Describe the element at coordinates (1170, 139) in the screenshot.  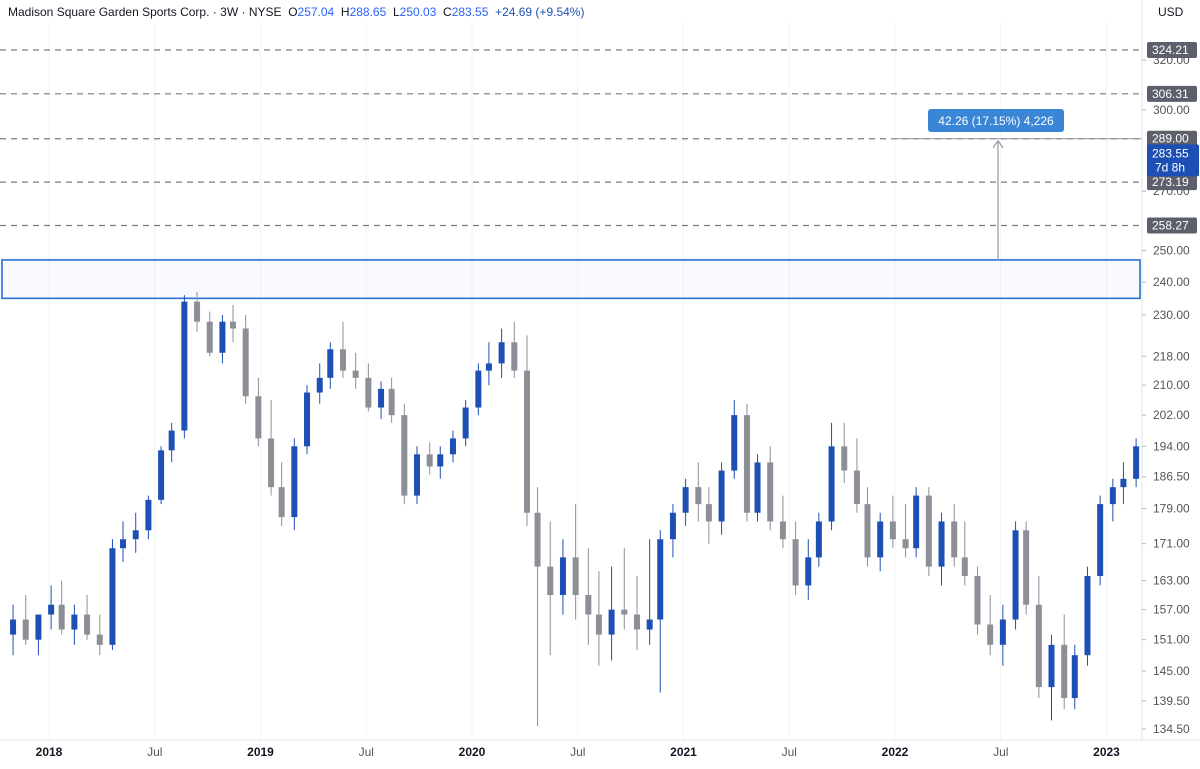
I see `price-level-tag-label: 289.00` at that location.